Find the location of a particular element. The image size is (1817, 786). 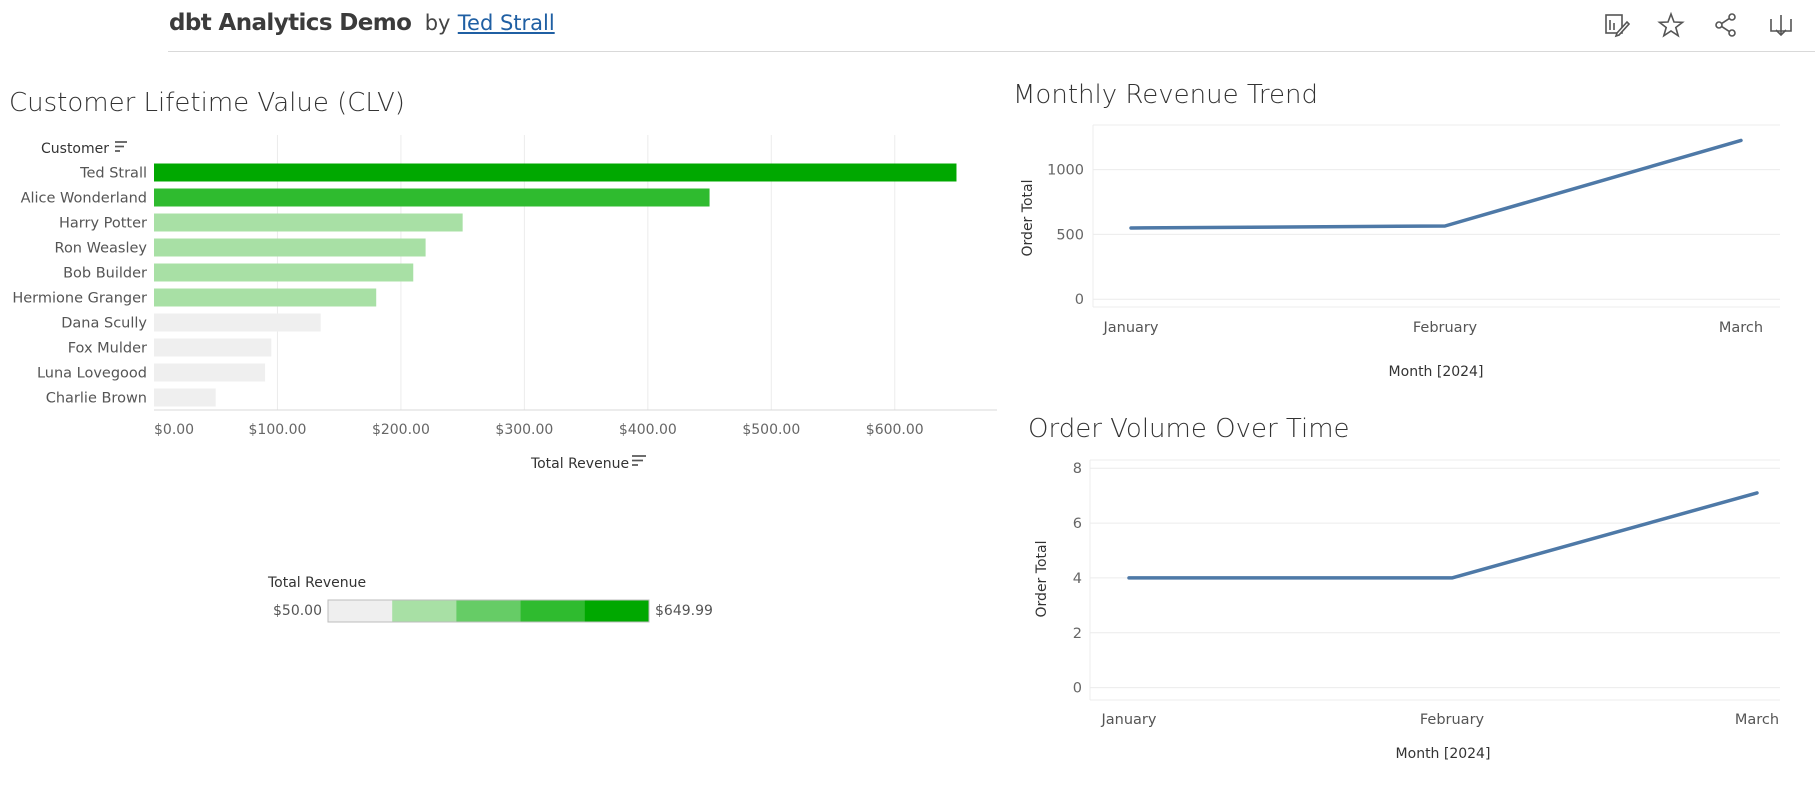

clv-category-label: Hermione Granger is located at coordinates (79, 299).